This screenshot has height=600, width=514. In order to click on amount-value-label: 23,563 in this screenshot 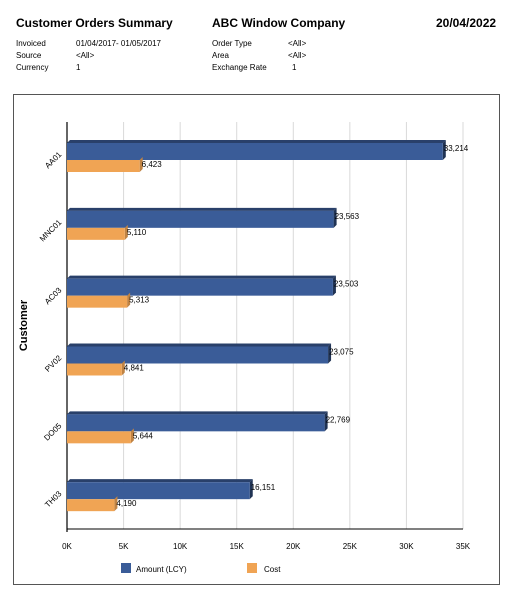, I will do `click(347, 216)`.